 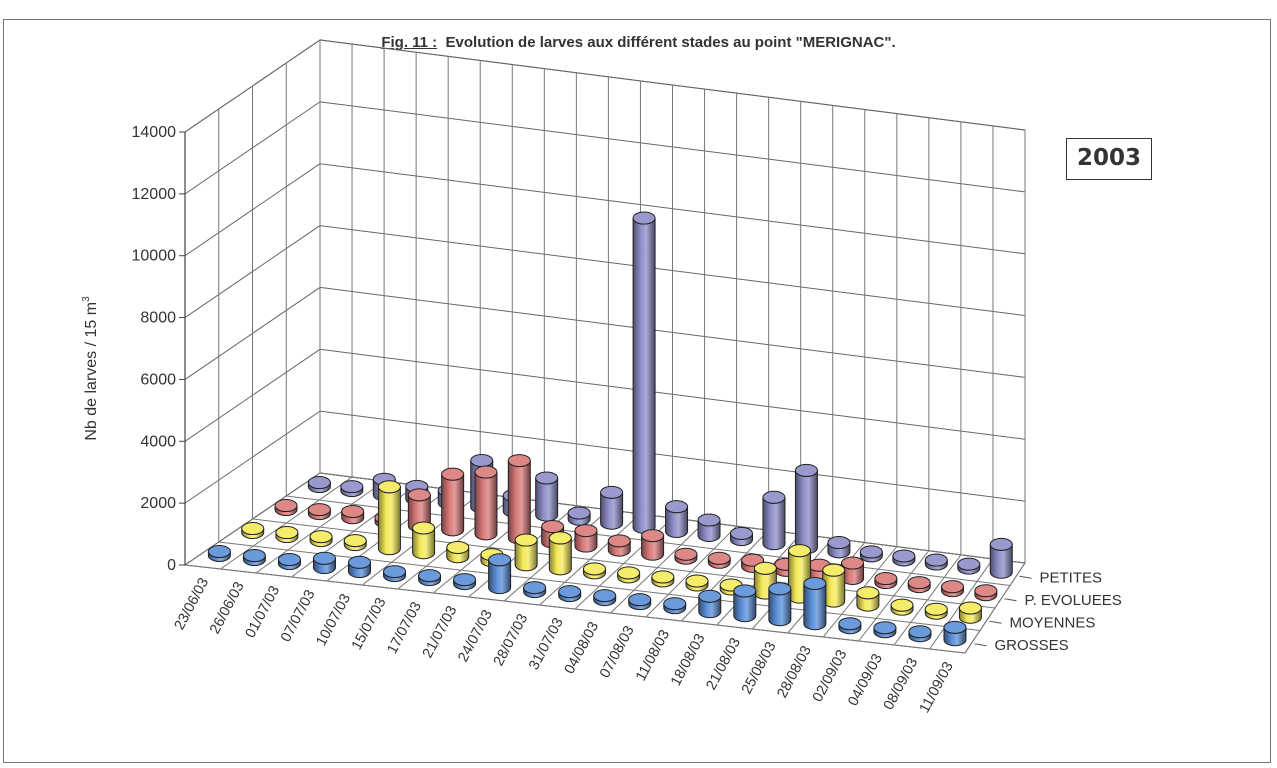 I want to click on figure-number: Fig. 11 :, so click(x=409, y=42).